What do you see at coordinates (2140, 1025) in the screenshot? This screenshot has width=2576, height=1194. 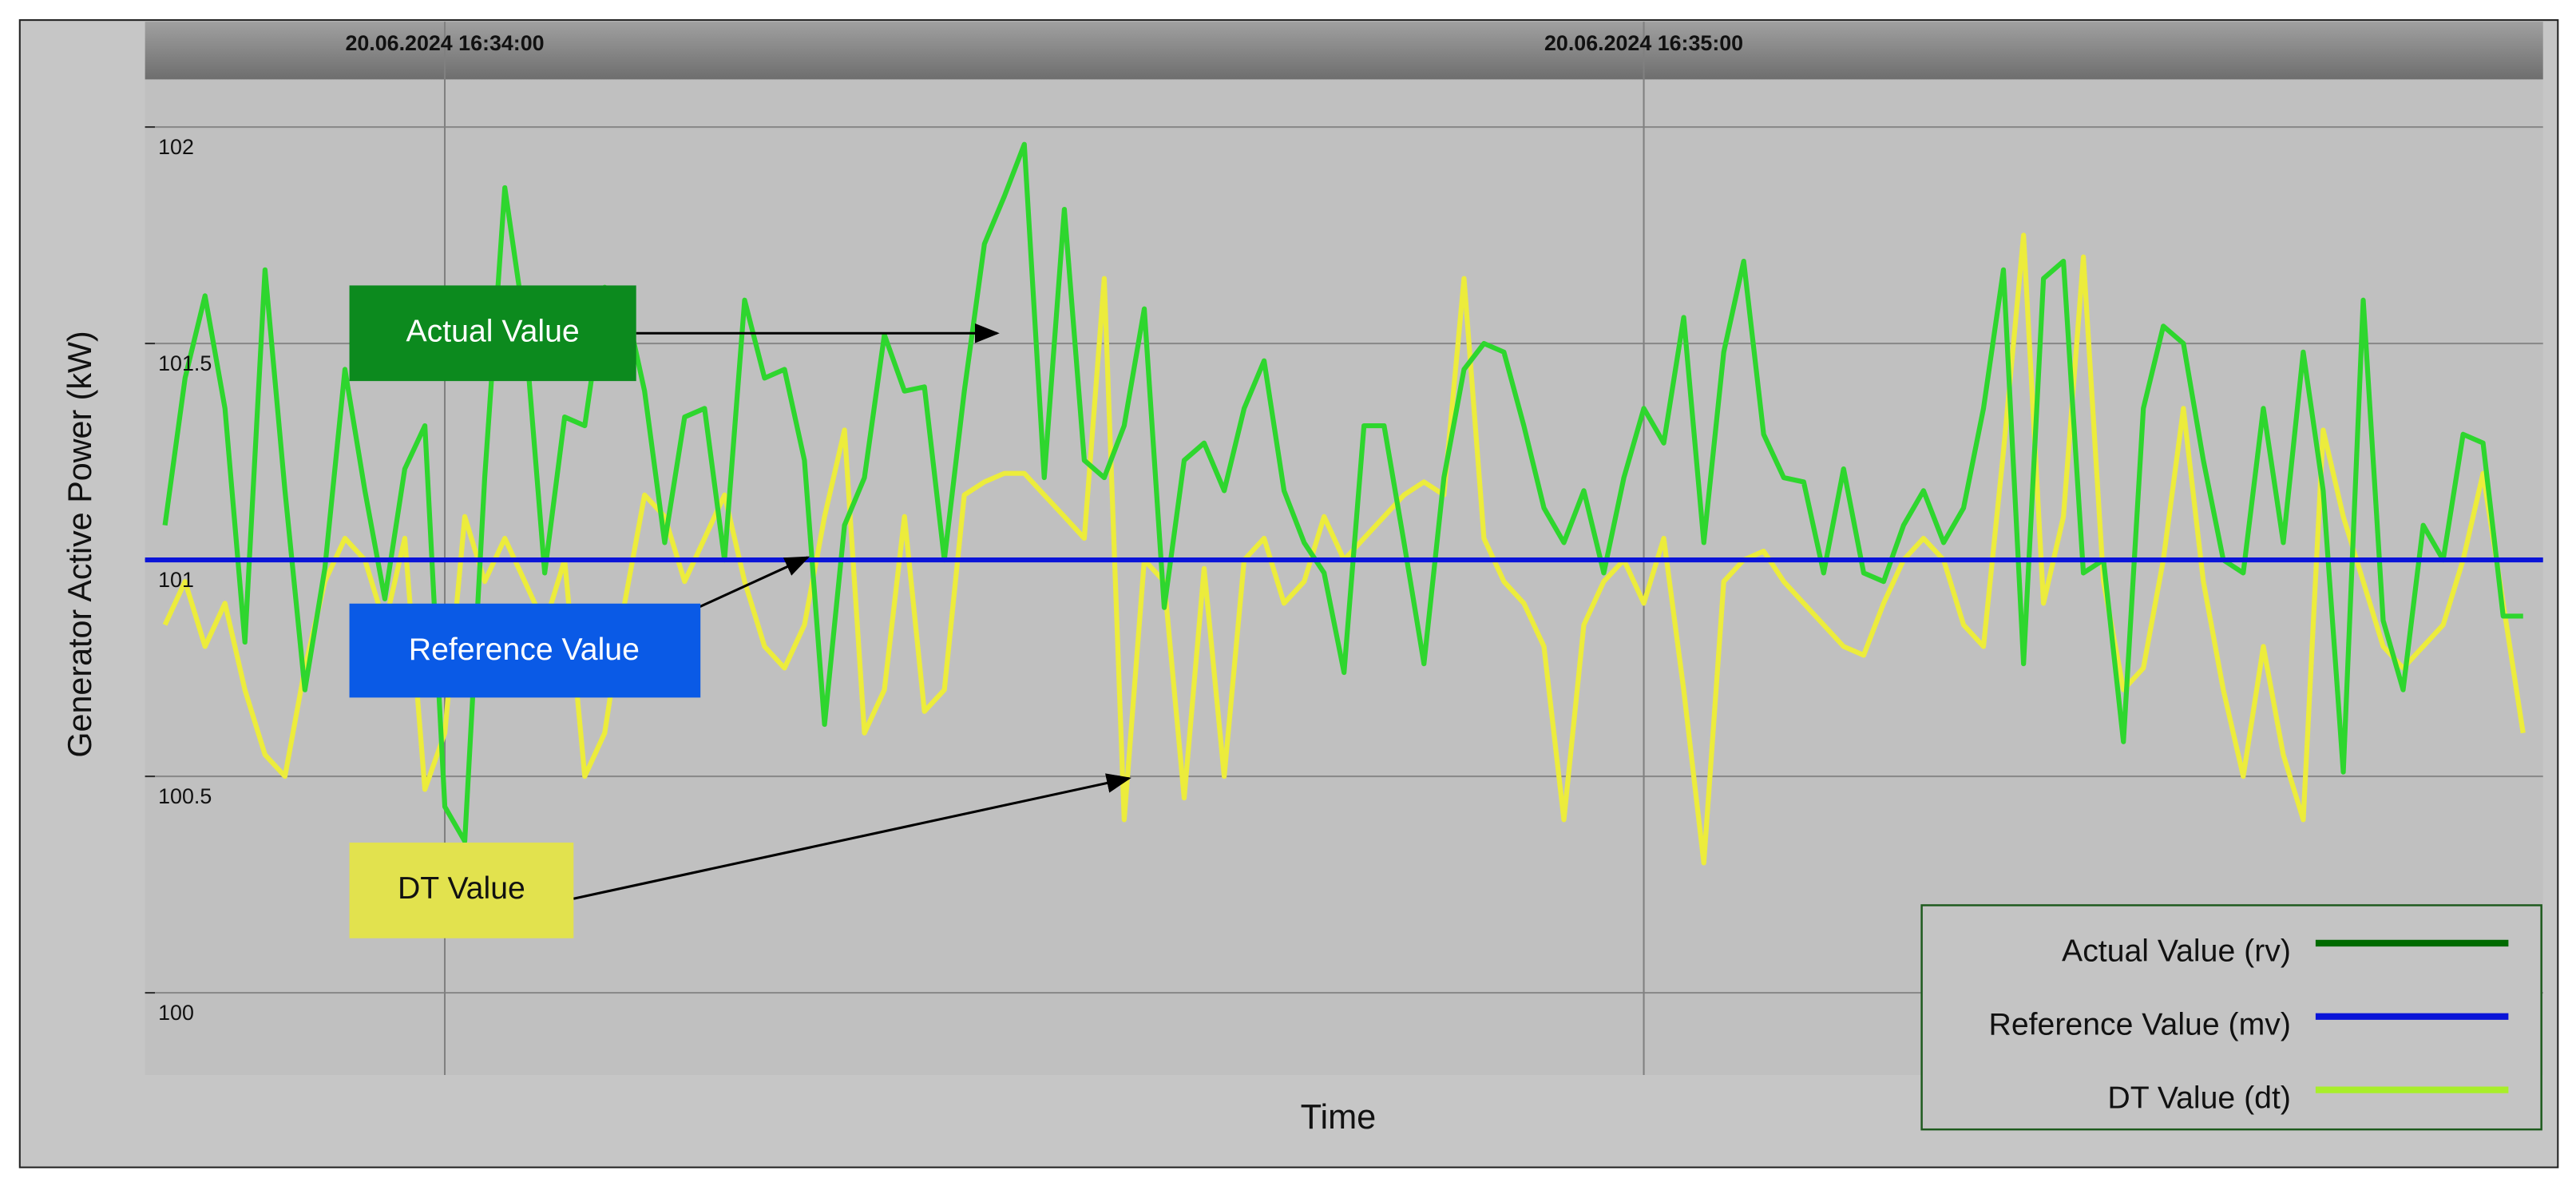 I see `legend-label: Reference Value (mv)` at bounding box center [2140, 1025].